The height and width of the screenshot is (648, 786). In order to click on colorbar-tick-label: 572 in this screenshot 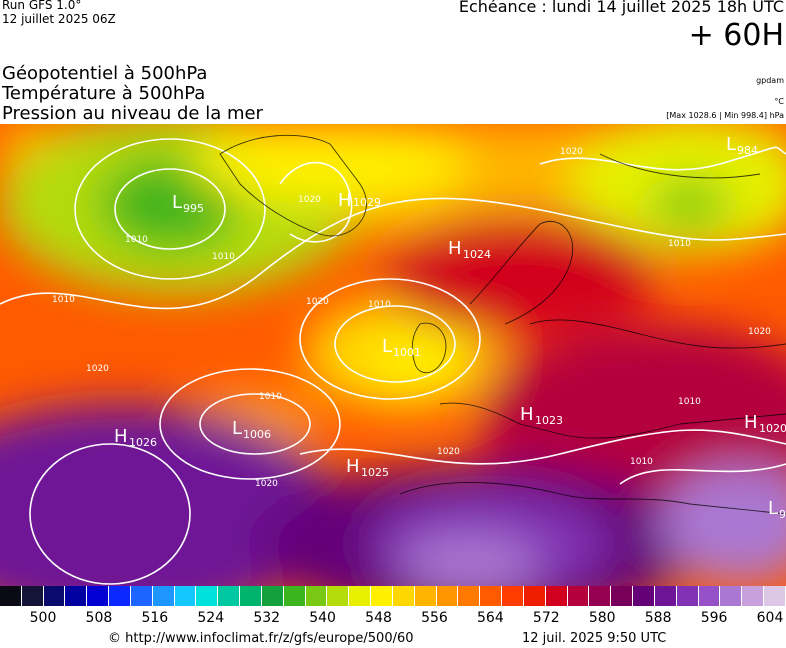, I will do `click(546, 618)`.